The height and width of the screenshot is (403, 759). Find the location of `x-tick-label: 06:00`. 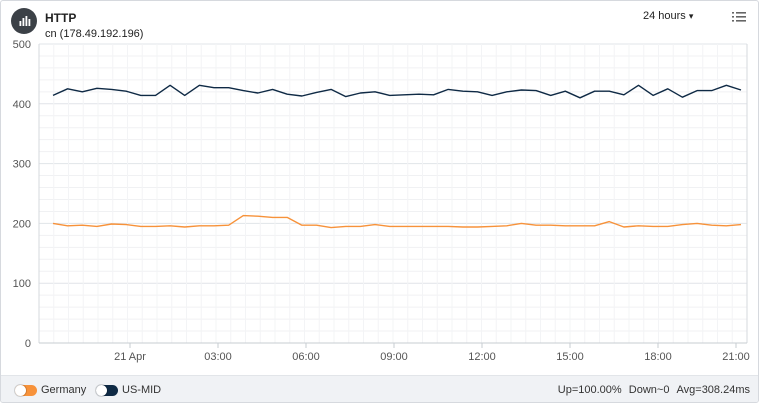

x-tick-label: 06:00 is located at coordinates (306, 357).